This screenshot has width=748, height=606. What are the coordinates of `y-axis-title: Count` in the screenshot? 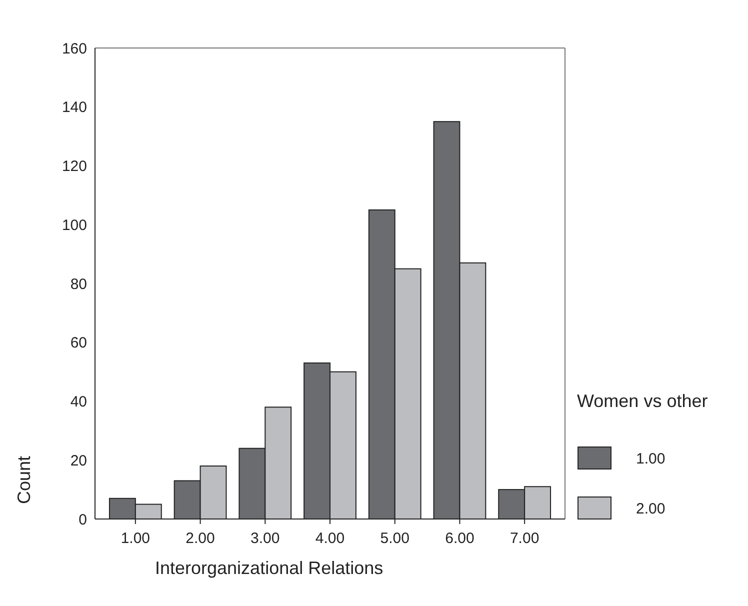 It's located at (24, 480).